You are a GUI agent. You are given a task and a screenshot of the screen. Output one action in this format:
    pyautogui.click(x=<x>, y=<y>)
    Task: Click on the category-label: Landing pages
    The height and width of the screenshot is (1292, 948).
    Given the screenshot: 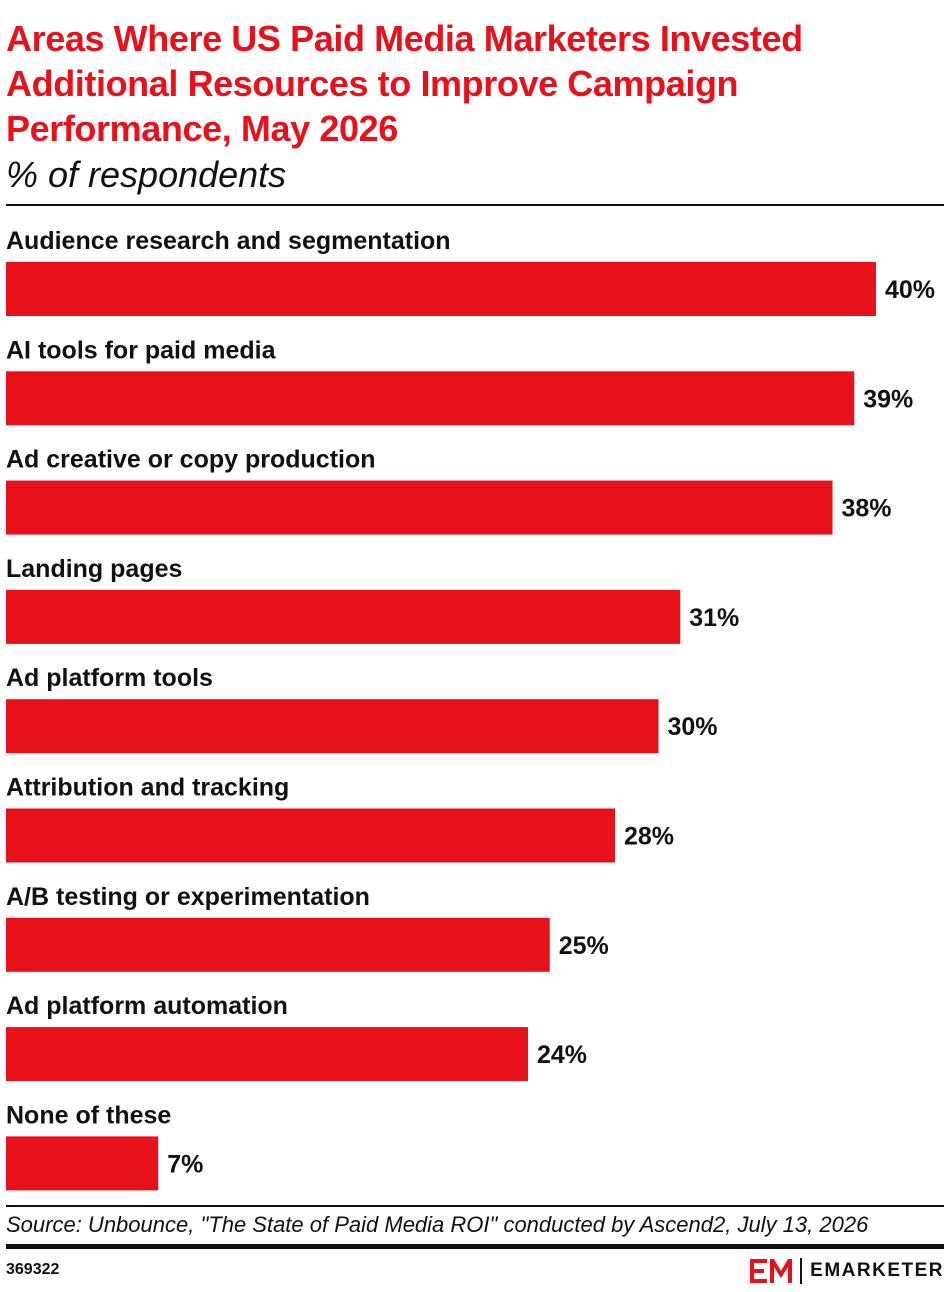 What is the action you would take?
    pyautogui.click(x=94, y=569)
    